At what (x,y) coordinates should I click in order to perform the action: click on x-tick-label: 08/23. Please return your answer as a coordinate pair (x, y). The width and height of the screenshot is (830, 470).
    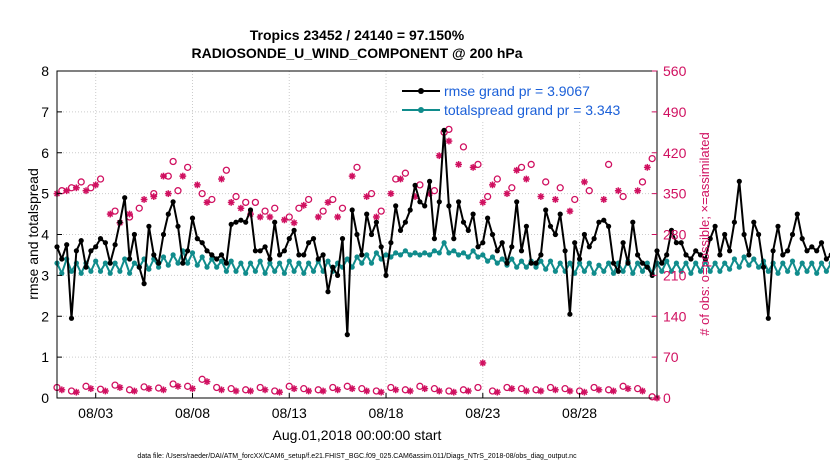
    Looking at the image, I should click on (482, 413).